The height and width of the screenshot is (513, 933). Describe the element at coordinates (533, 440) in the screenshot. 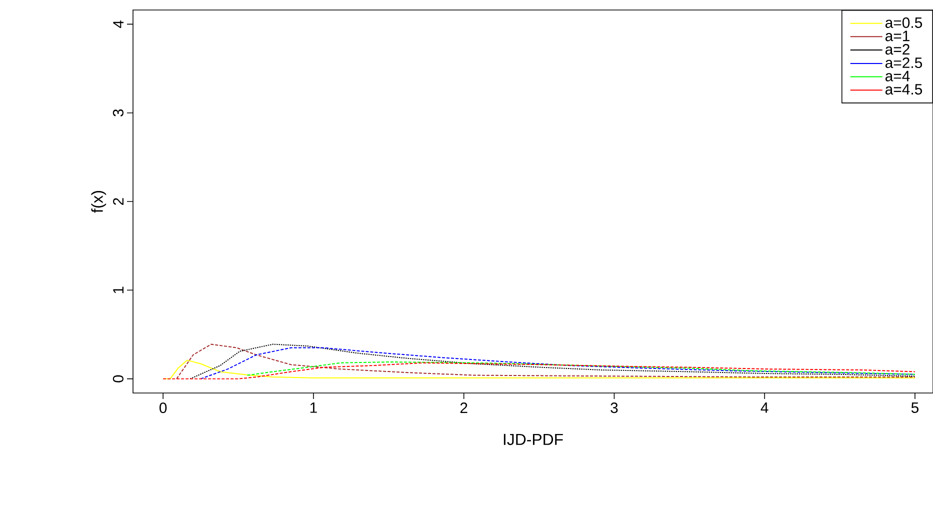

I see `x-axis-title: IJD-PDF` at that location.